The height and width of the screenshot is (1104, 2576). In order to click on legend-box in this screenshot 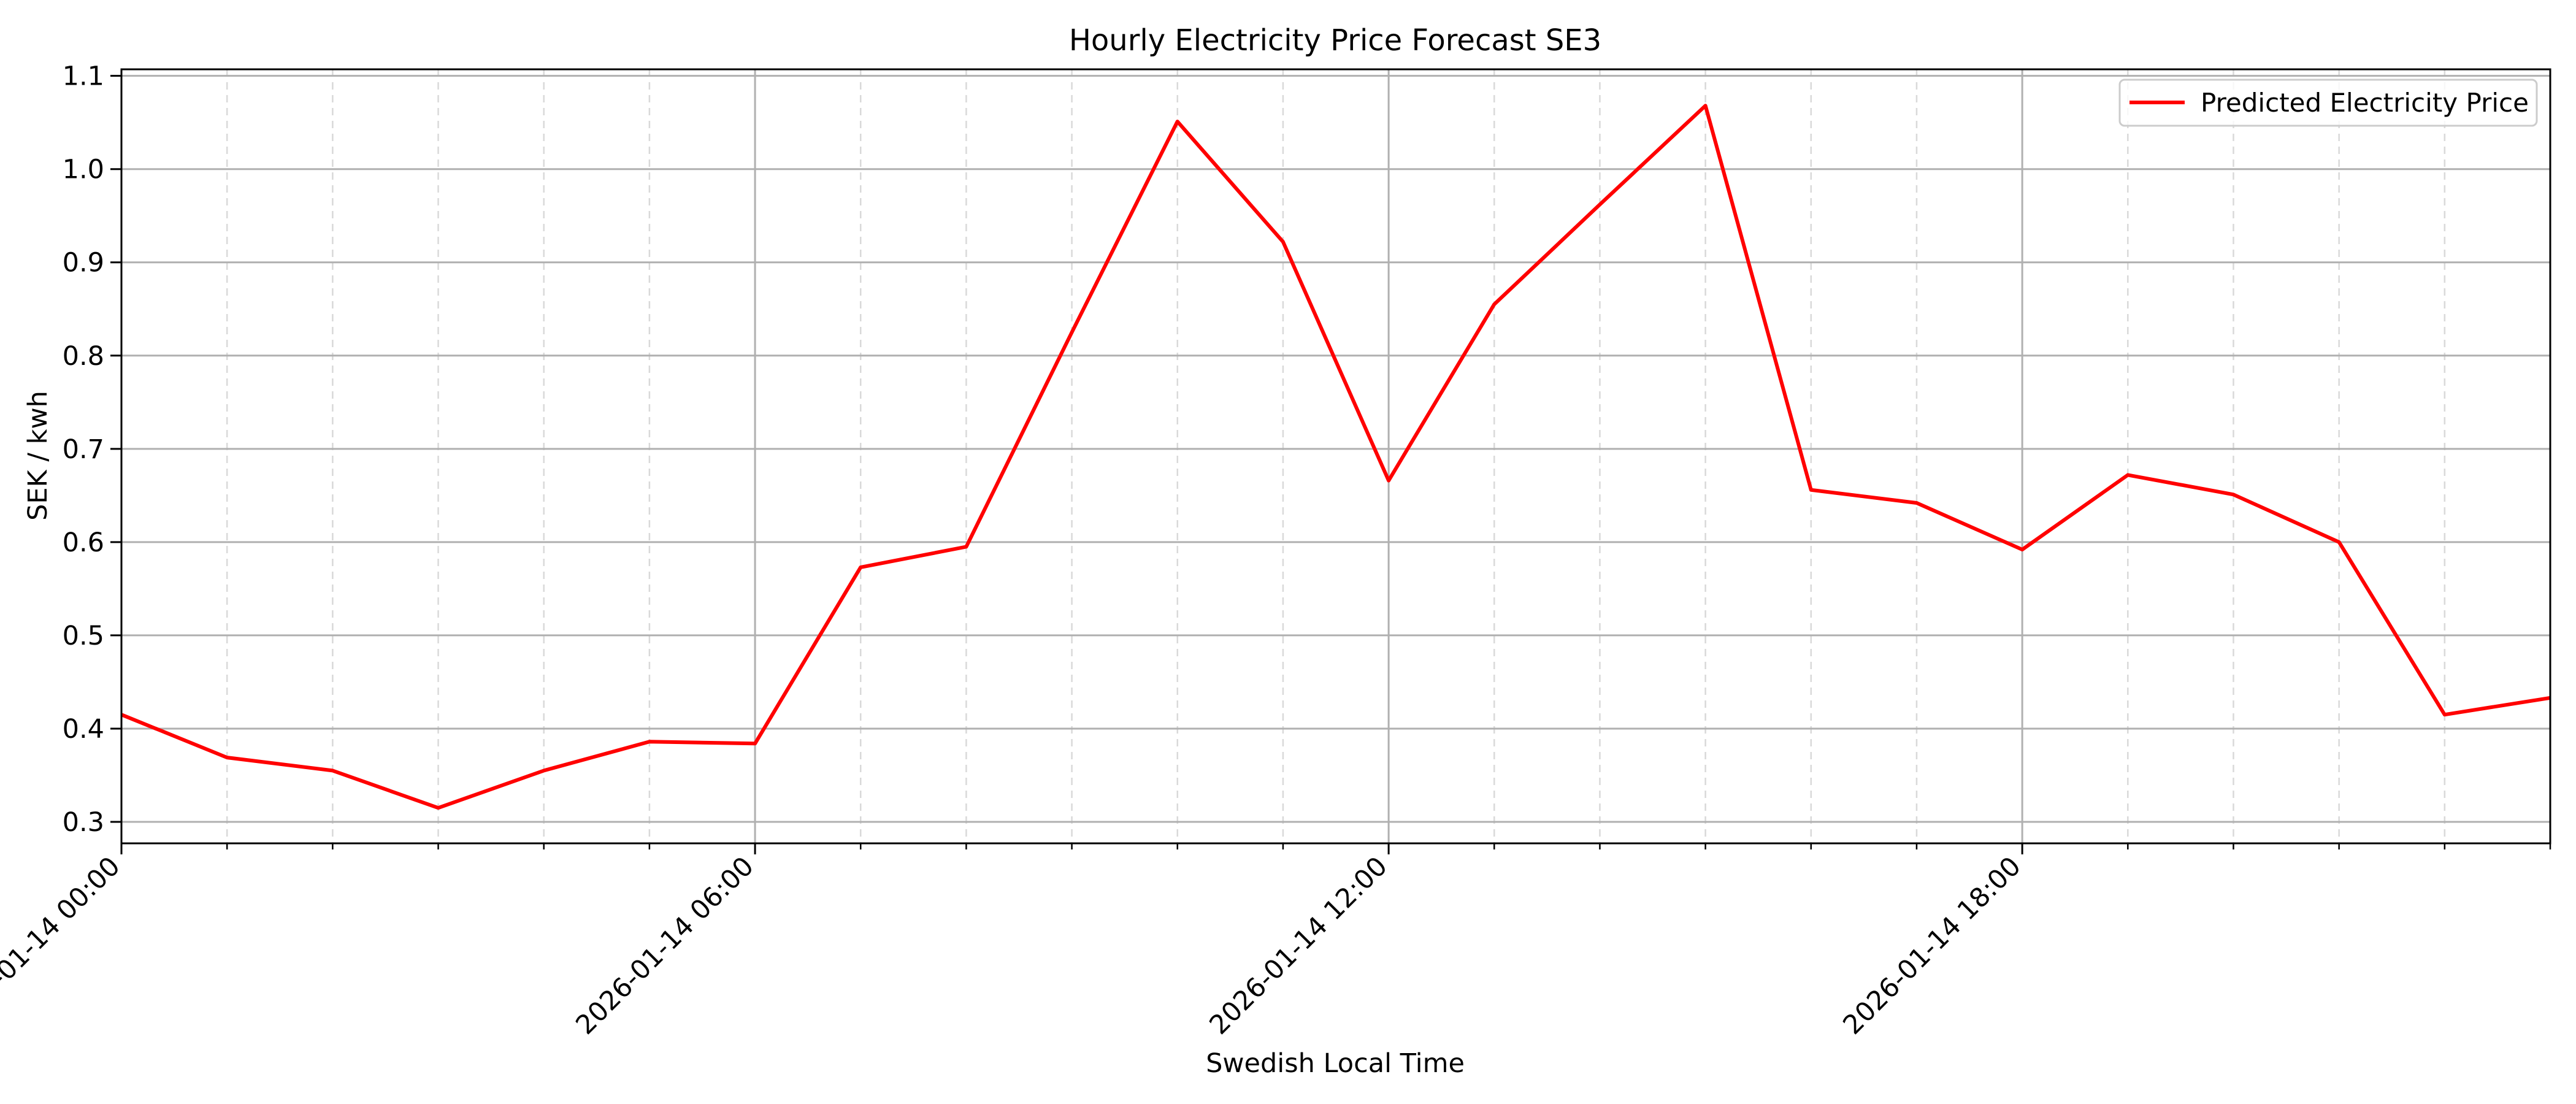, I will do `click(2328, 103)`.